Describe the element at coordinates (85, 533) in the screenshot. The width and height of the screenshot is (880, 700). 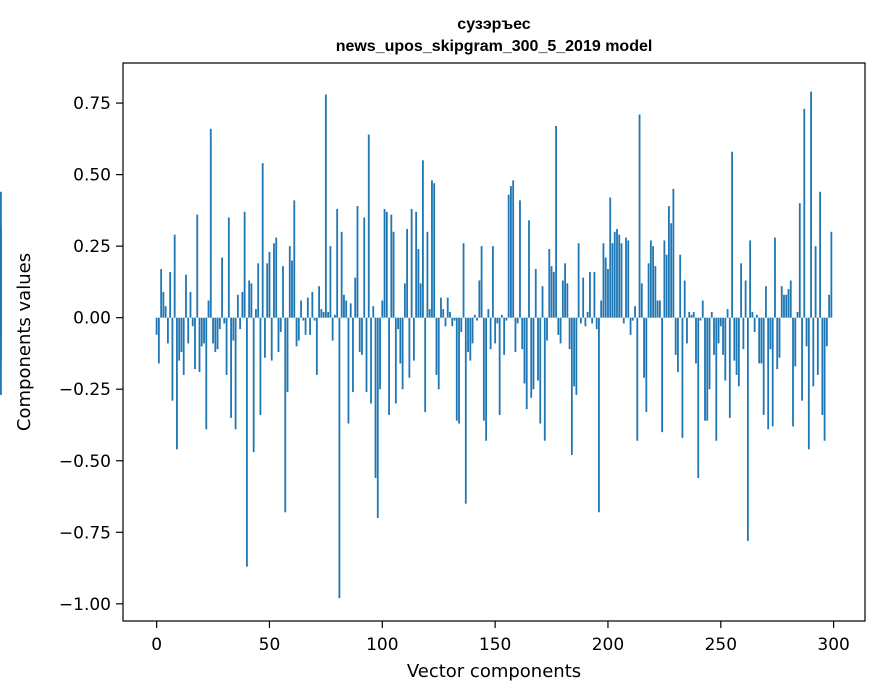
I see `y-tick-label: −0.75` at that location.